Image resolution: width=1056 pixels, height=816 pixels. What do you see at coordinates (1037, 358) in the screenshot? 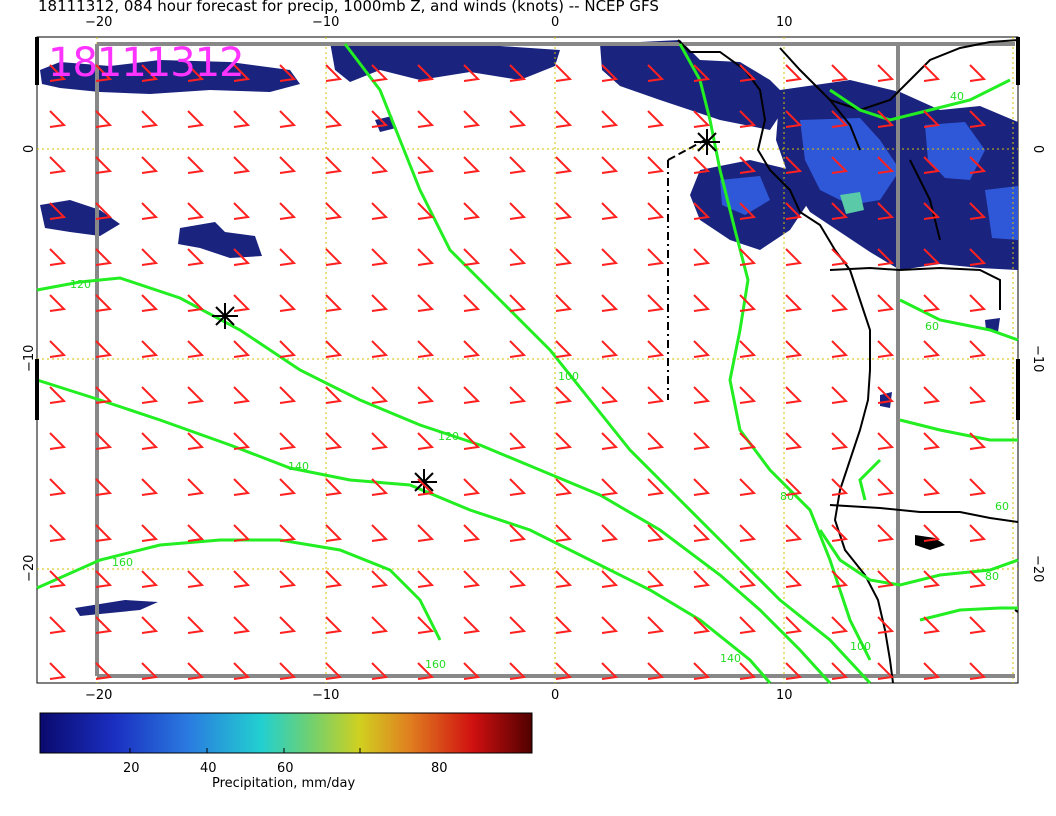
I see `y-tick-label: −10` at bounding box center [1037, 358].